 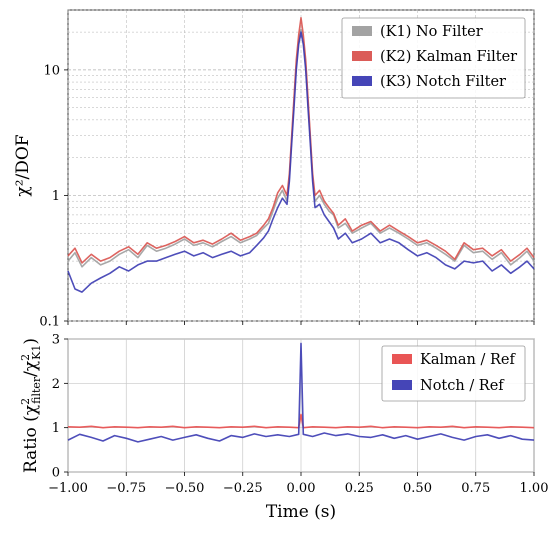 What do you see at coordinates (25, 357) in the screenshot?
I see `ratio-y-label-sup-2: 2` at bounding box center [25, 357].